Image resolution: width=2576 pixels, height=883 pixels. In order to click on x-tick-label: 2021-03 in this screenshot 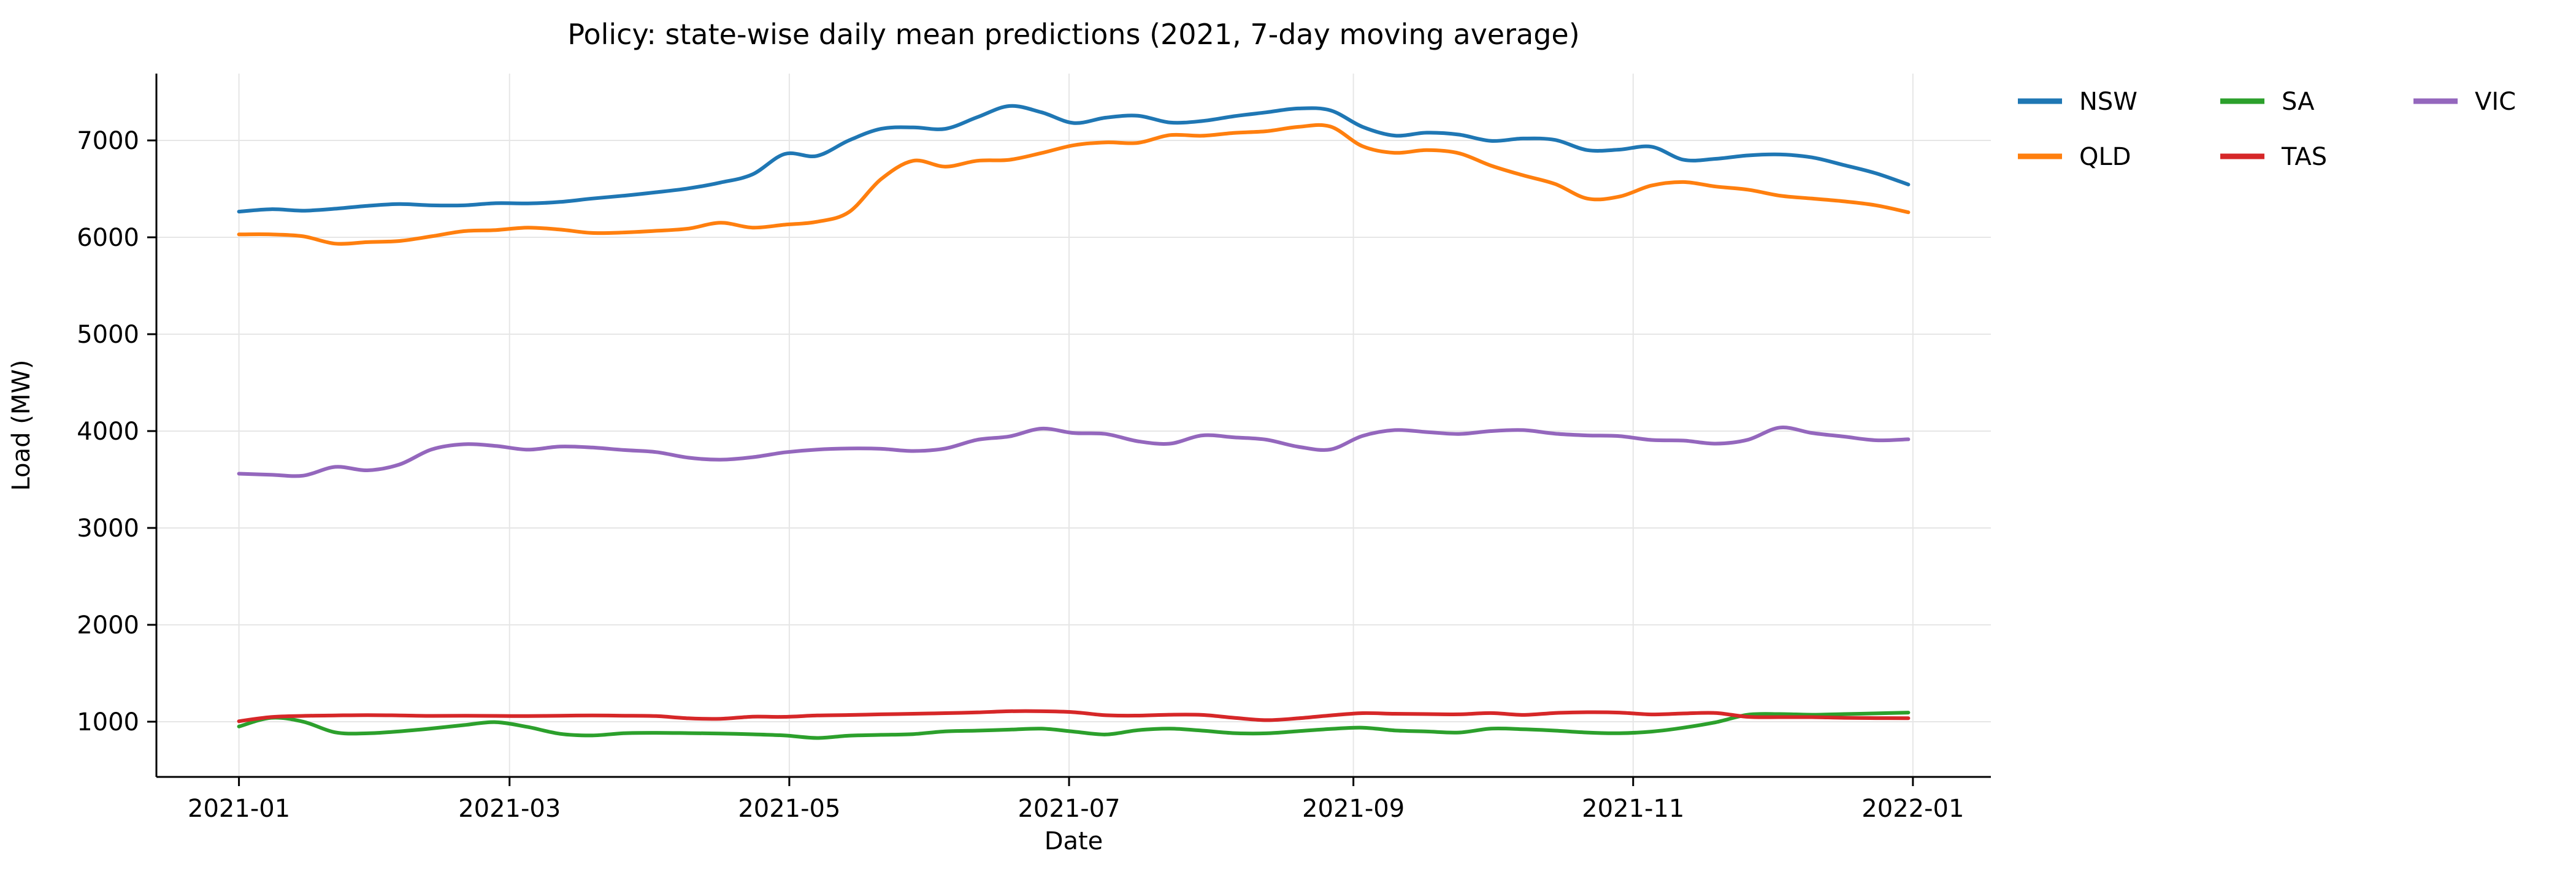, I will do `click(509, 809)`.